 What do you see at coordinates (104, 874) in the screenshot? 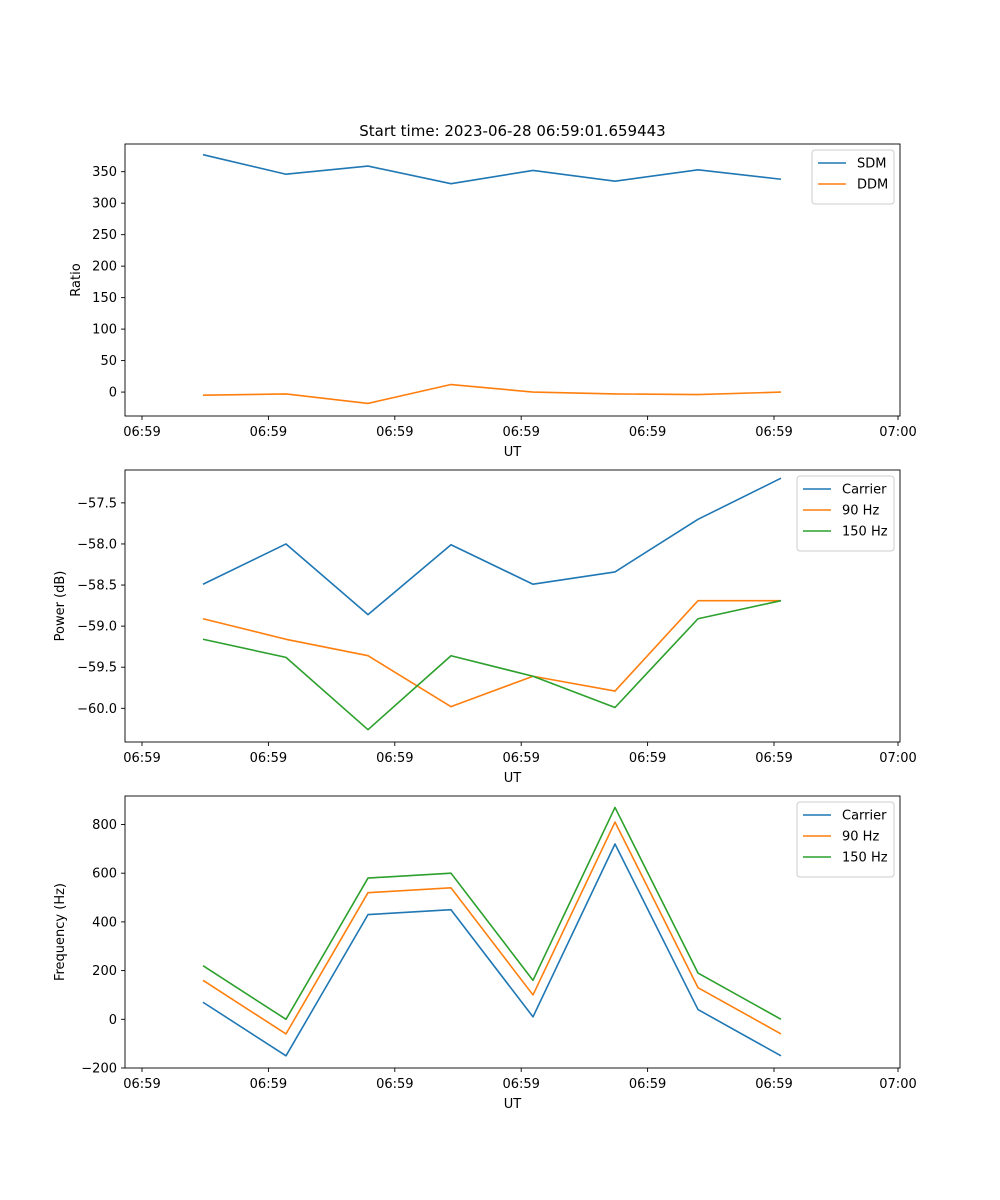
I see `y-tick-label: 600` at bounding box center [104, 874].